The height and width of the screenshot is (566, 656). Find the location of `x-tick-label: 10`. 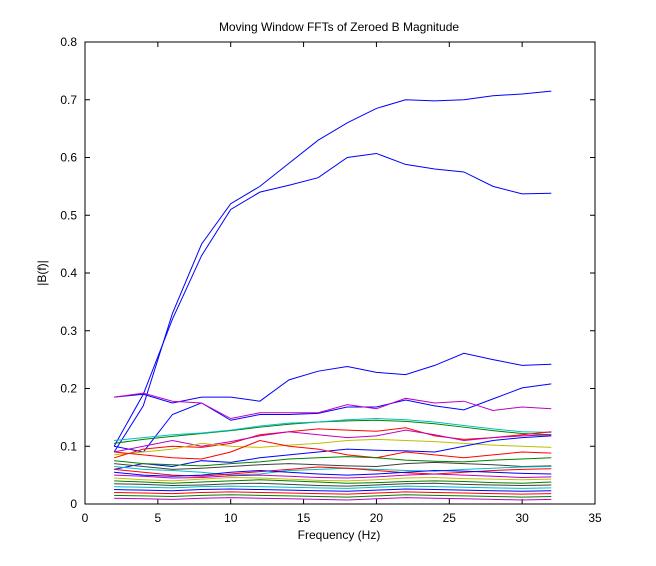

x-tick-label: 10 is located at coordinates (231, 518).